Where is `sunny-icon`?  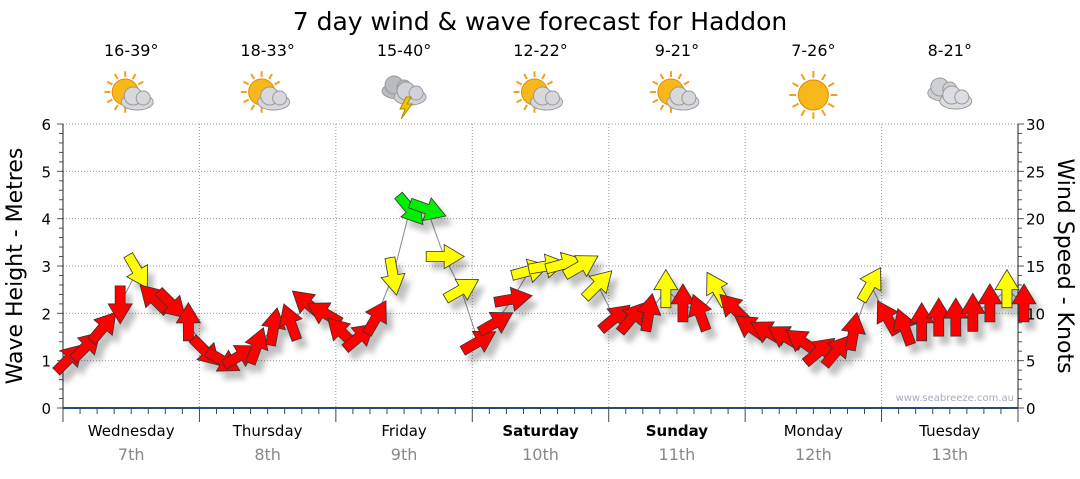 sunny-icon is located at coordinates (813, 95).